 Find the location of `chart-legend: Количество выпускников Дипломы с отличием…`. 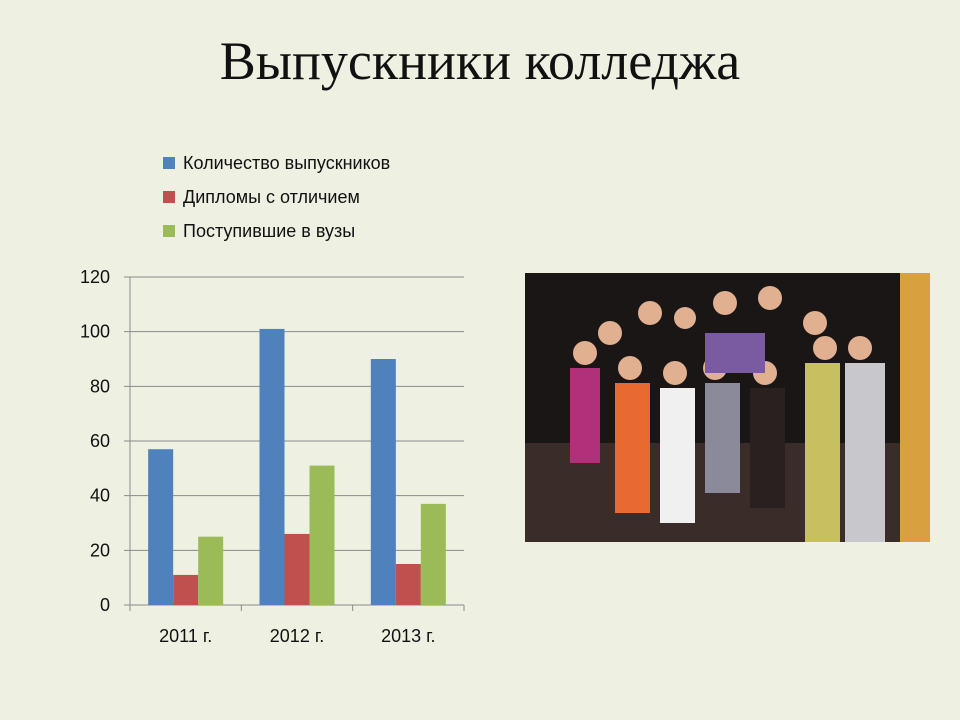

chart-legend: Количество выпускников Дипломы с отличием… is located at coordinates (276, 197).